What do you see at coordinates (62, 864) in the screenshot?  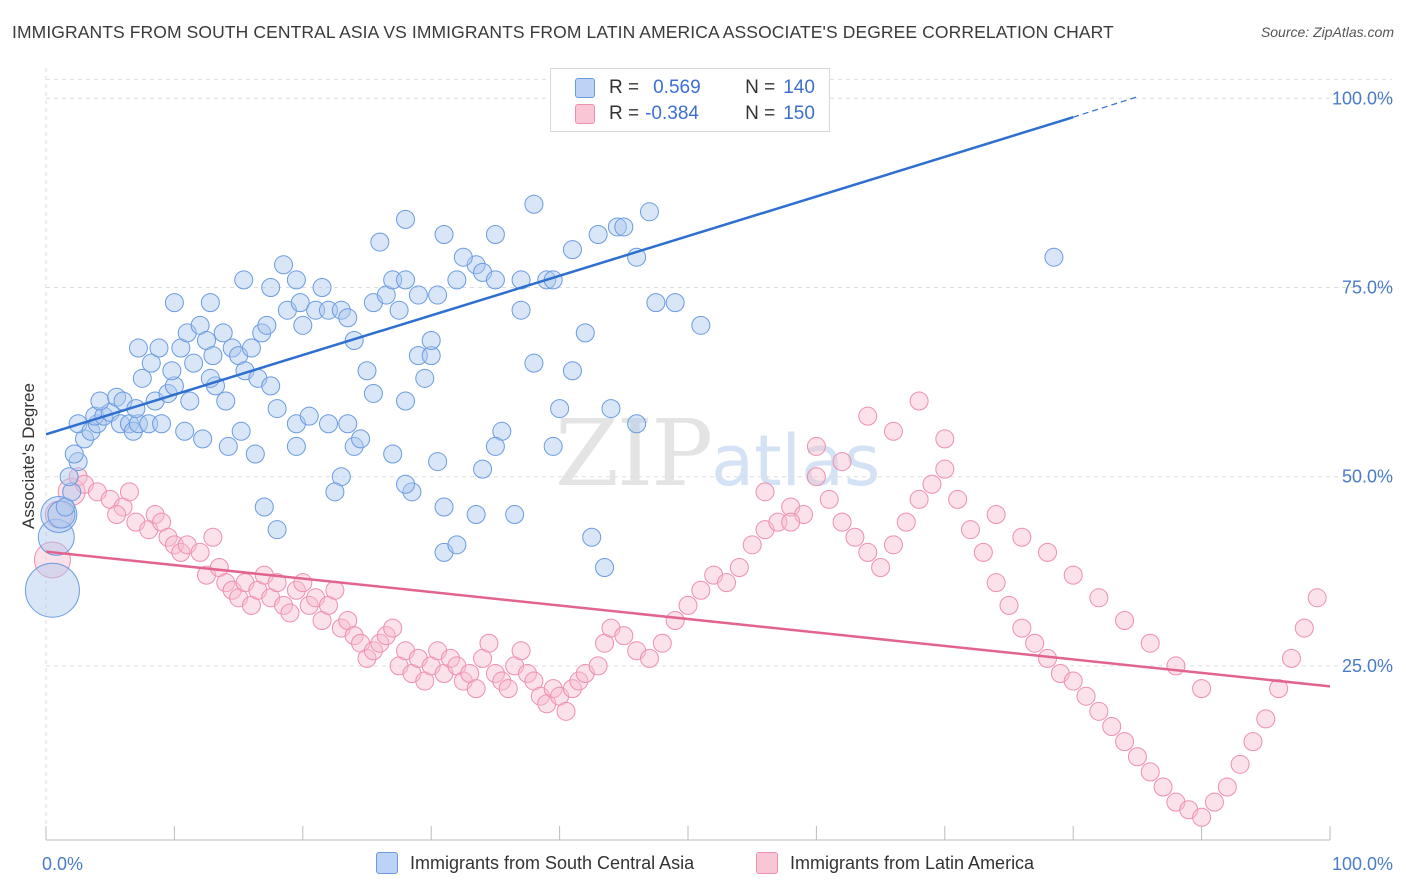 I see `x-tick-label-0: 0.0%` at bounding box center [62, 864].